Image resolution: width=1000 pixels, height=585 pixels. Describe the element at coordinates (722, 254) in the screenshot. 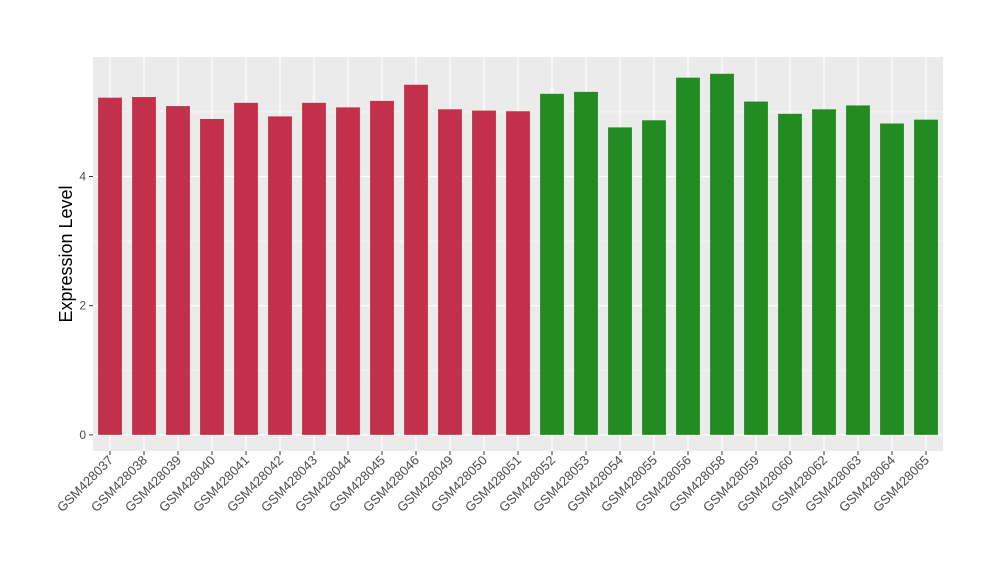

I see `bar-GSM428058` at that location.